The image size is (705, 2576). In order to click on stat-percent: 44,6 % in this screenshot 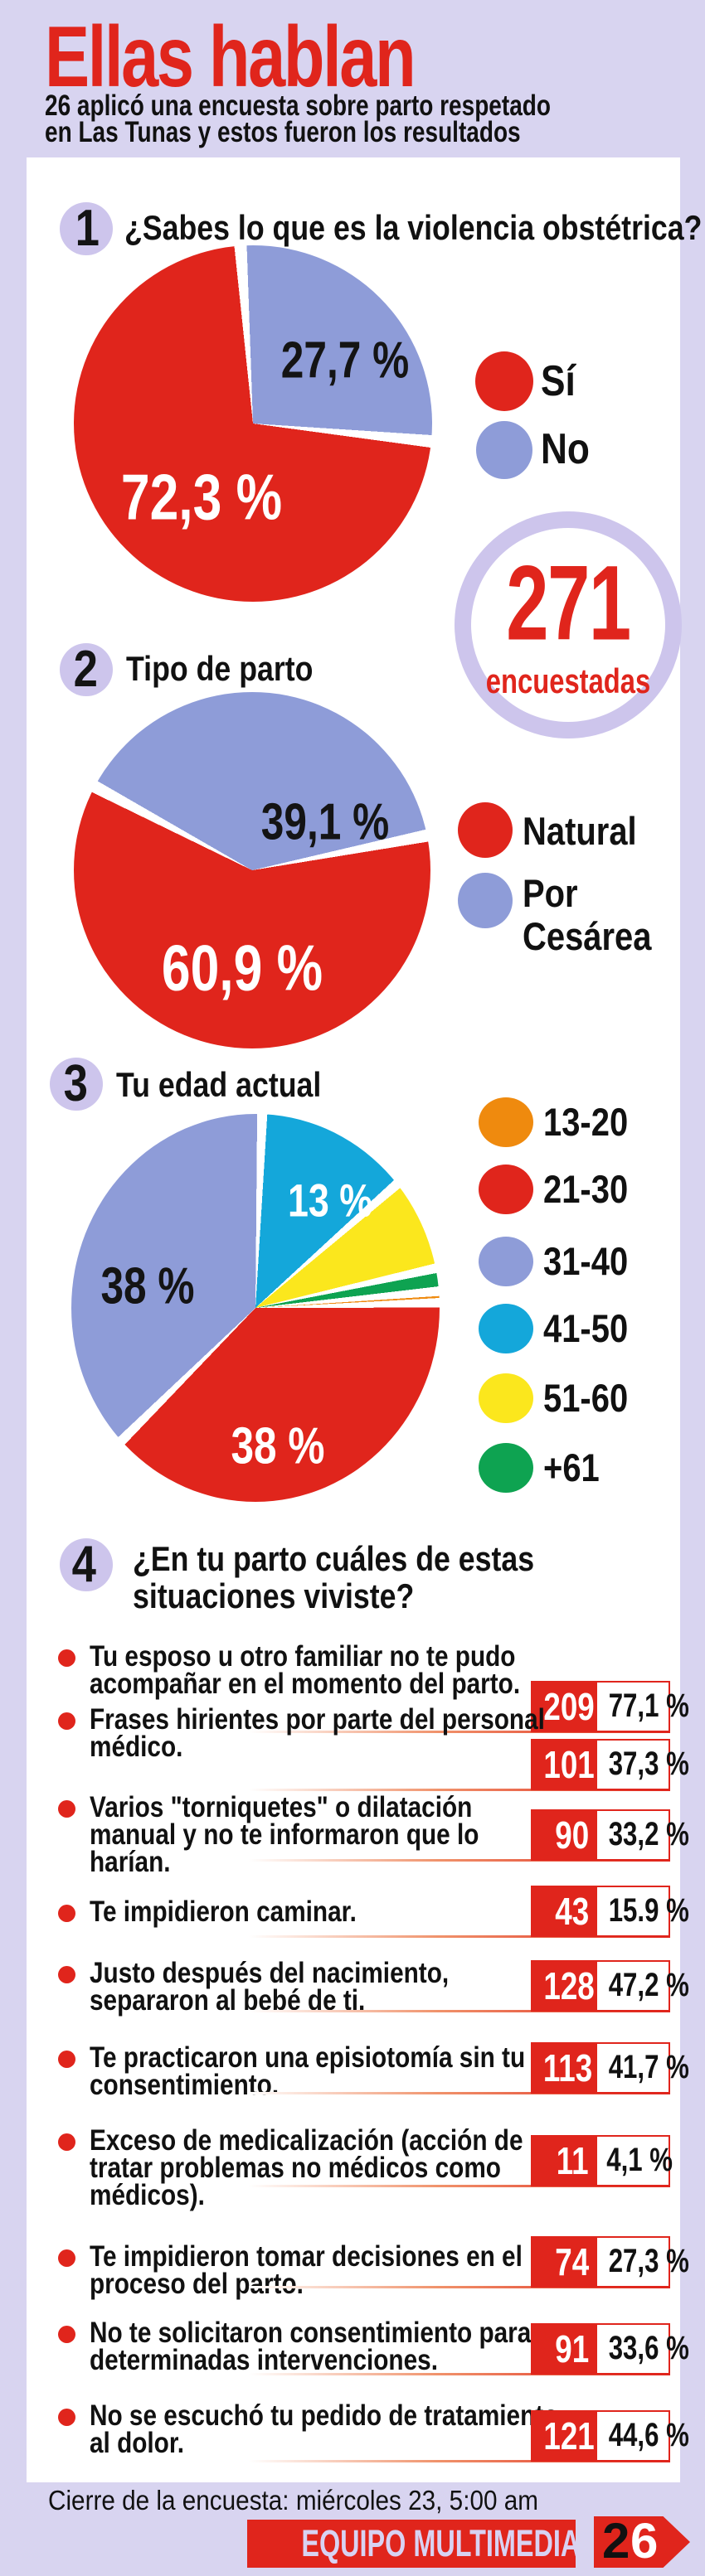, I will do `click(642, 2436)`.